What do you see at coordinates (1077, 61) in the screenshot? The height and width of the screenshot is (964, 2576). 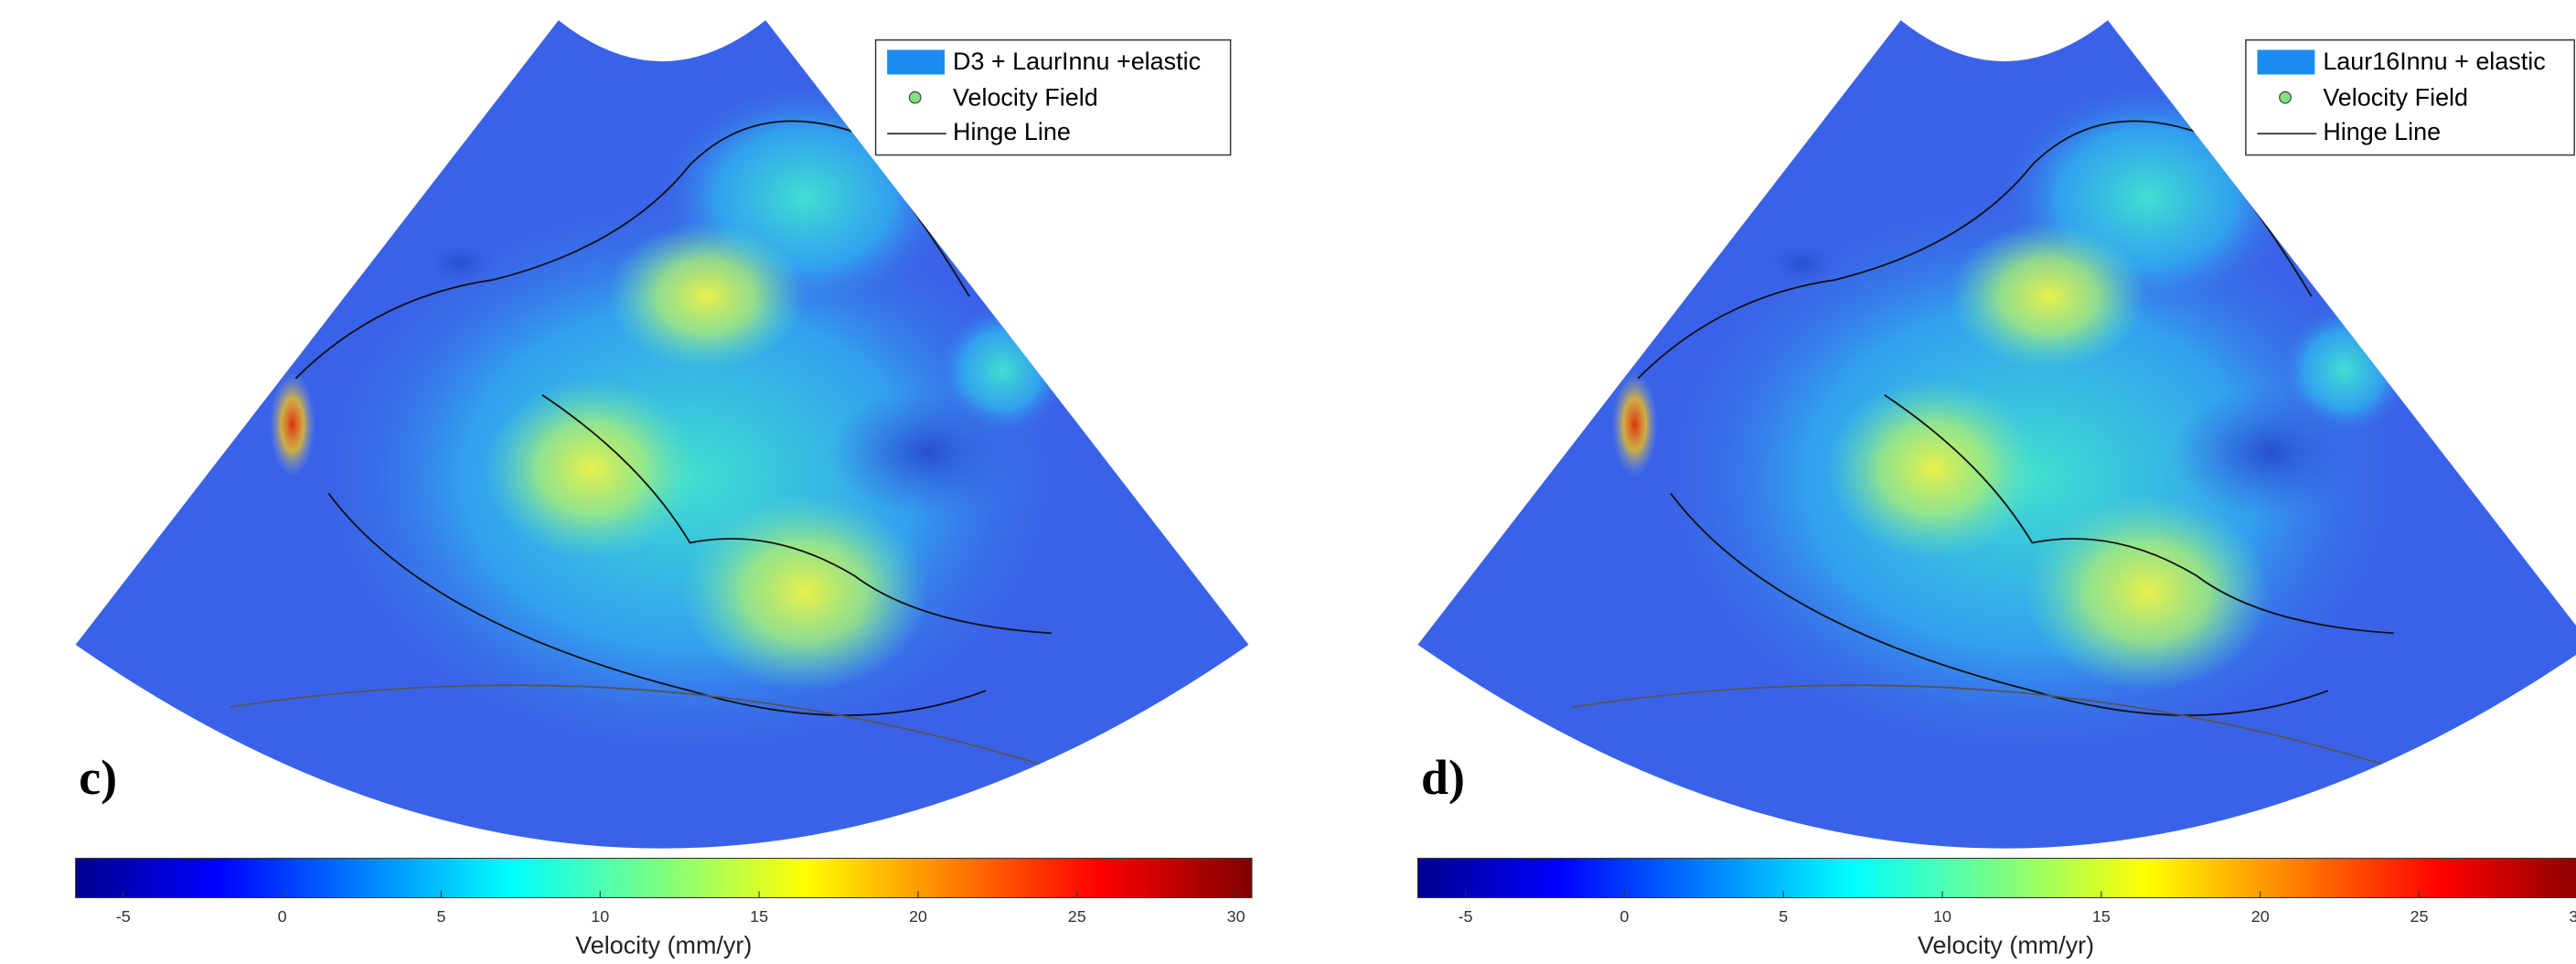 I see `legend-label: D3 + LaurInnu +elastic` at bounding box center [1077, 61].